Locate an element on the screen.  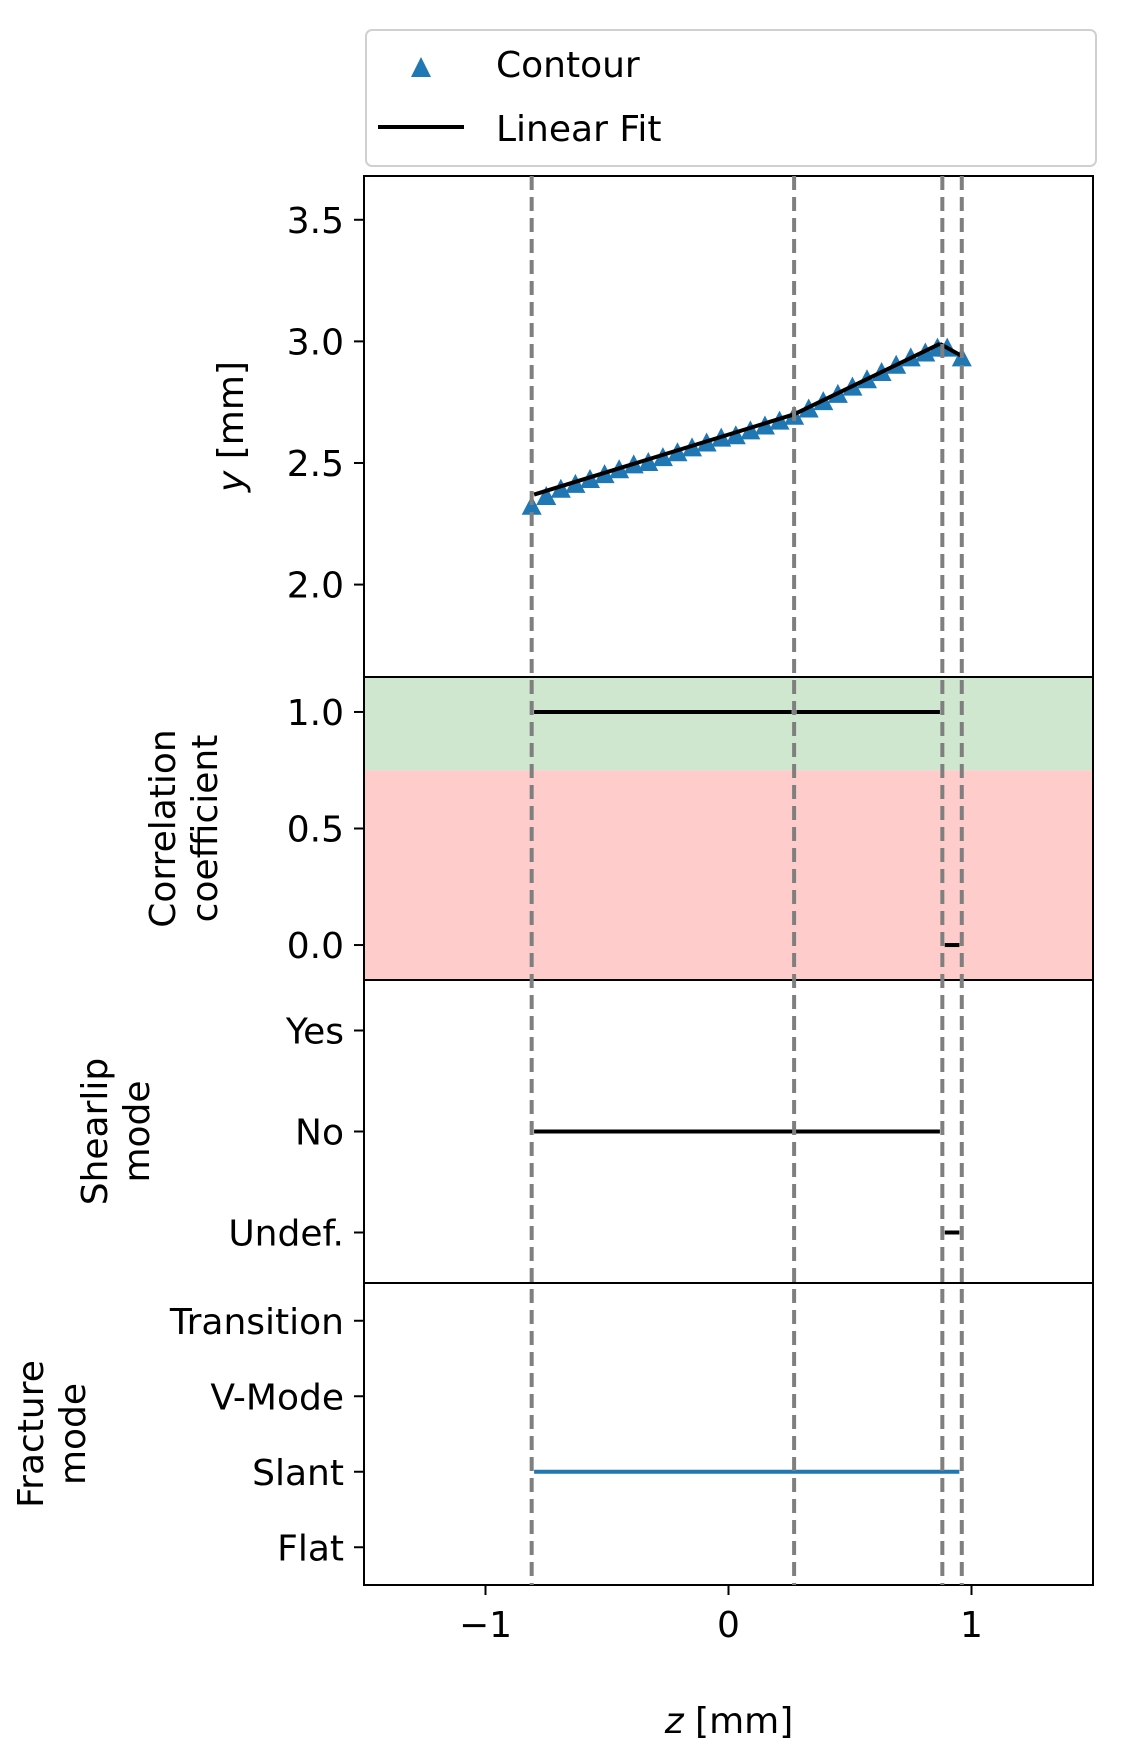
y-tick-label: 3.0 is located at coordinates (315, 342).